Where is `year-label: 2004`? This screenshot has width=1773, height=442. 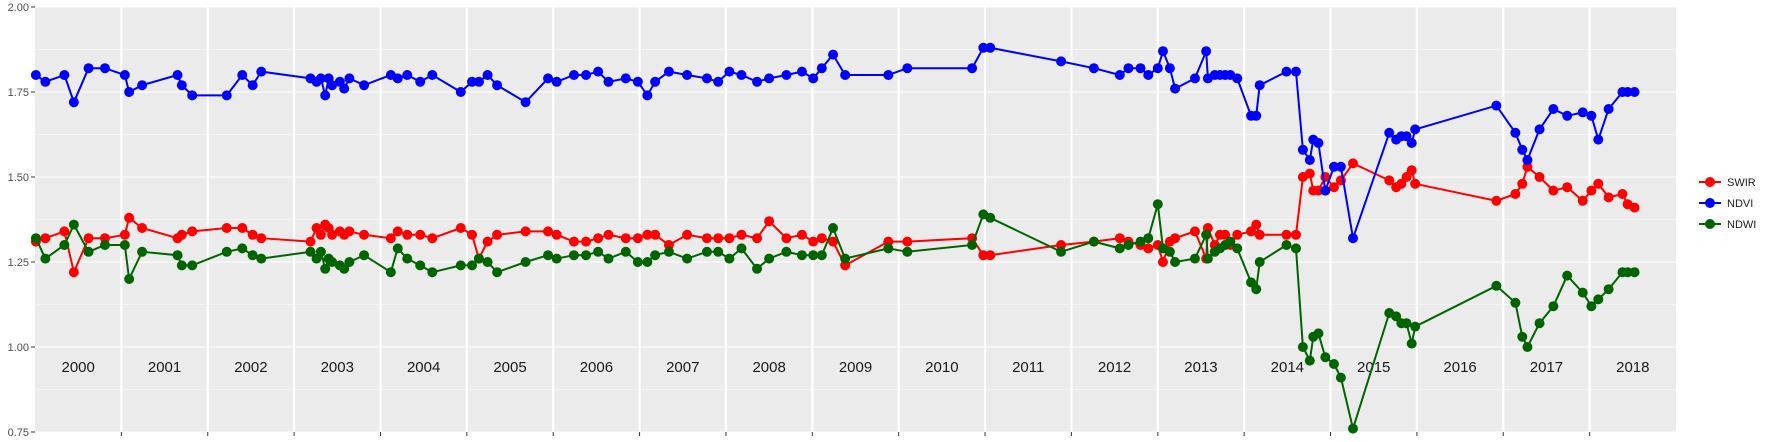
year-label: 2004 is located at coordinates (423, 367).